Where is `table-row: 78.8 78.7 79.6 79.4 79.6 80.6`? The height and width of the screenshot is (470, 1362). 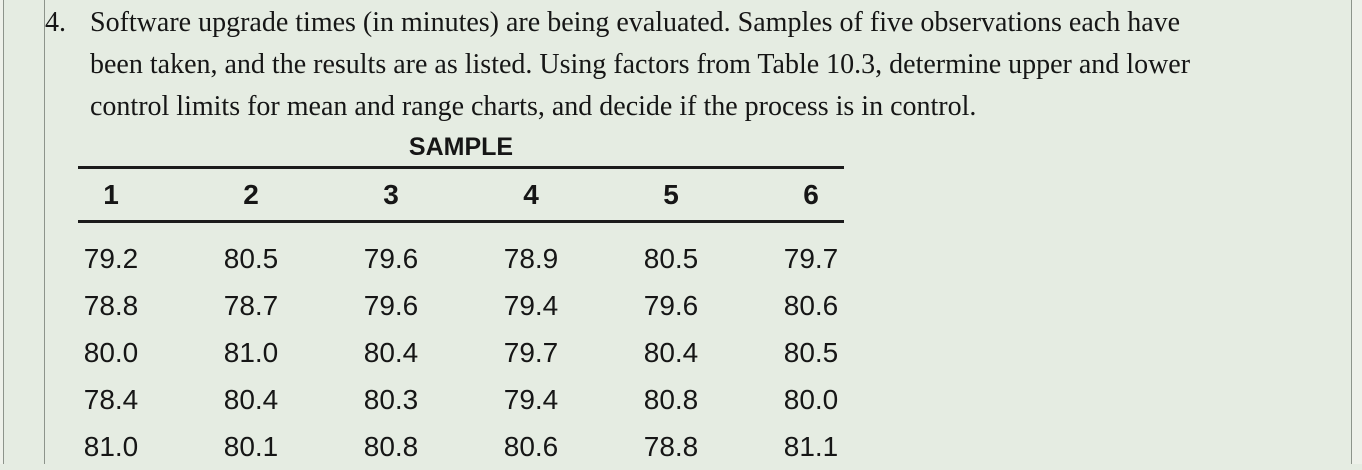 table-row: 78.8 78.7 79.6 79.4 79.6 80.6 is located at coordinates (461, 305).